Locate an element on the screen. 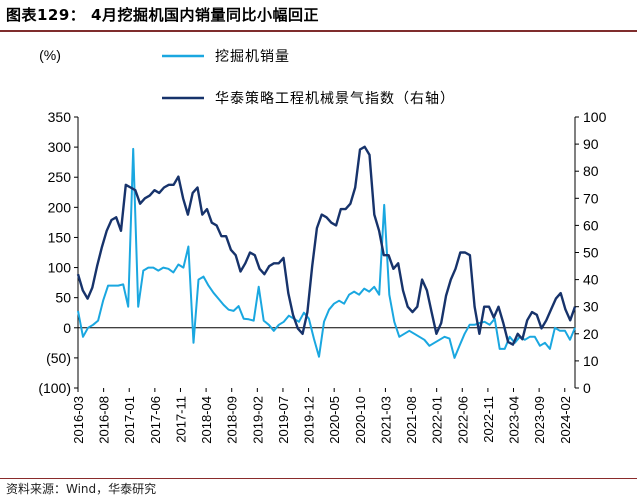 The height and width of the screenshot is (497, 637). left-tick-label: (100) is located at coordinates (54, 388).